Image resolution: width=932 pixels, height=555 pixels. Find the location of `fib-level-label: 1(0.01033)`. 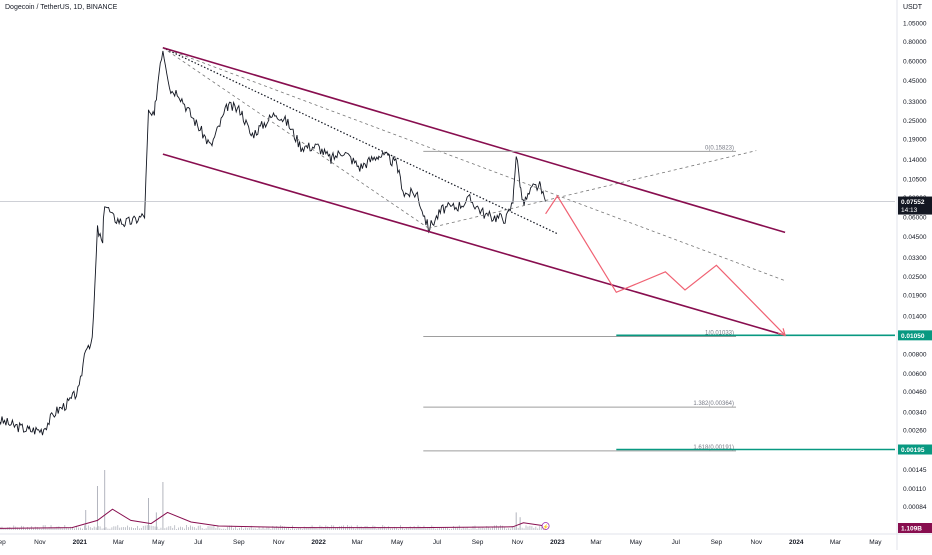

fib-level-label: 1(0.01033) is located at coordinates (719, 333).